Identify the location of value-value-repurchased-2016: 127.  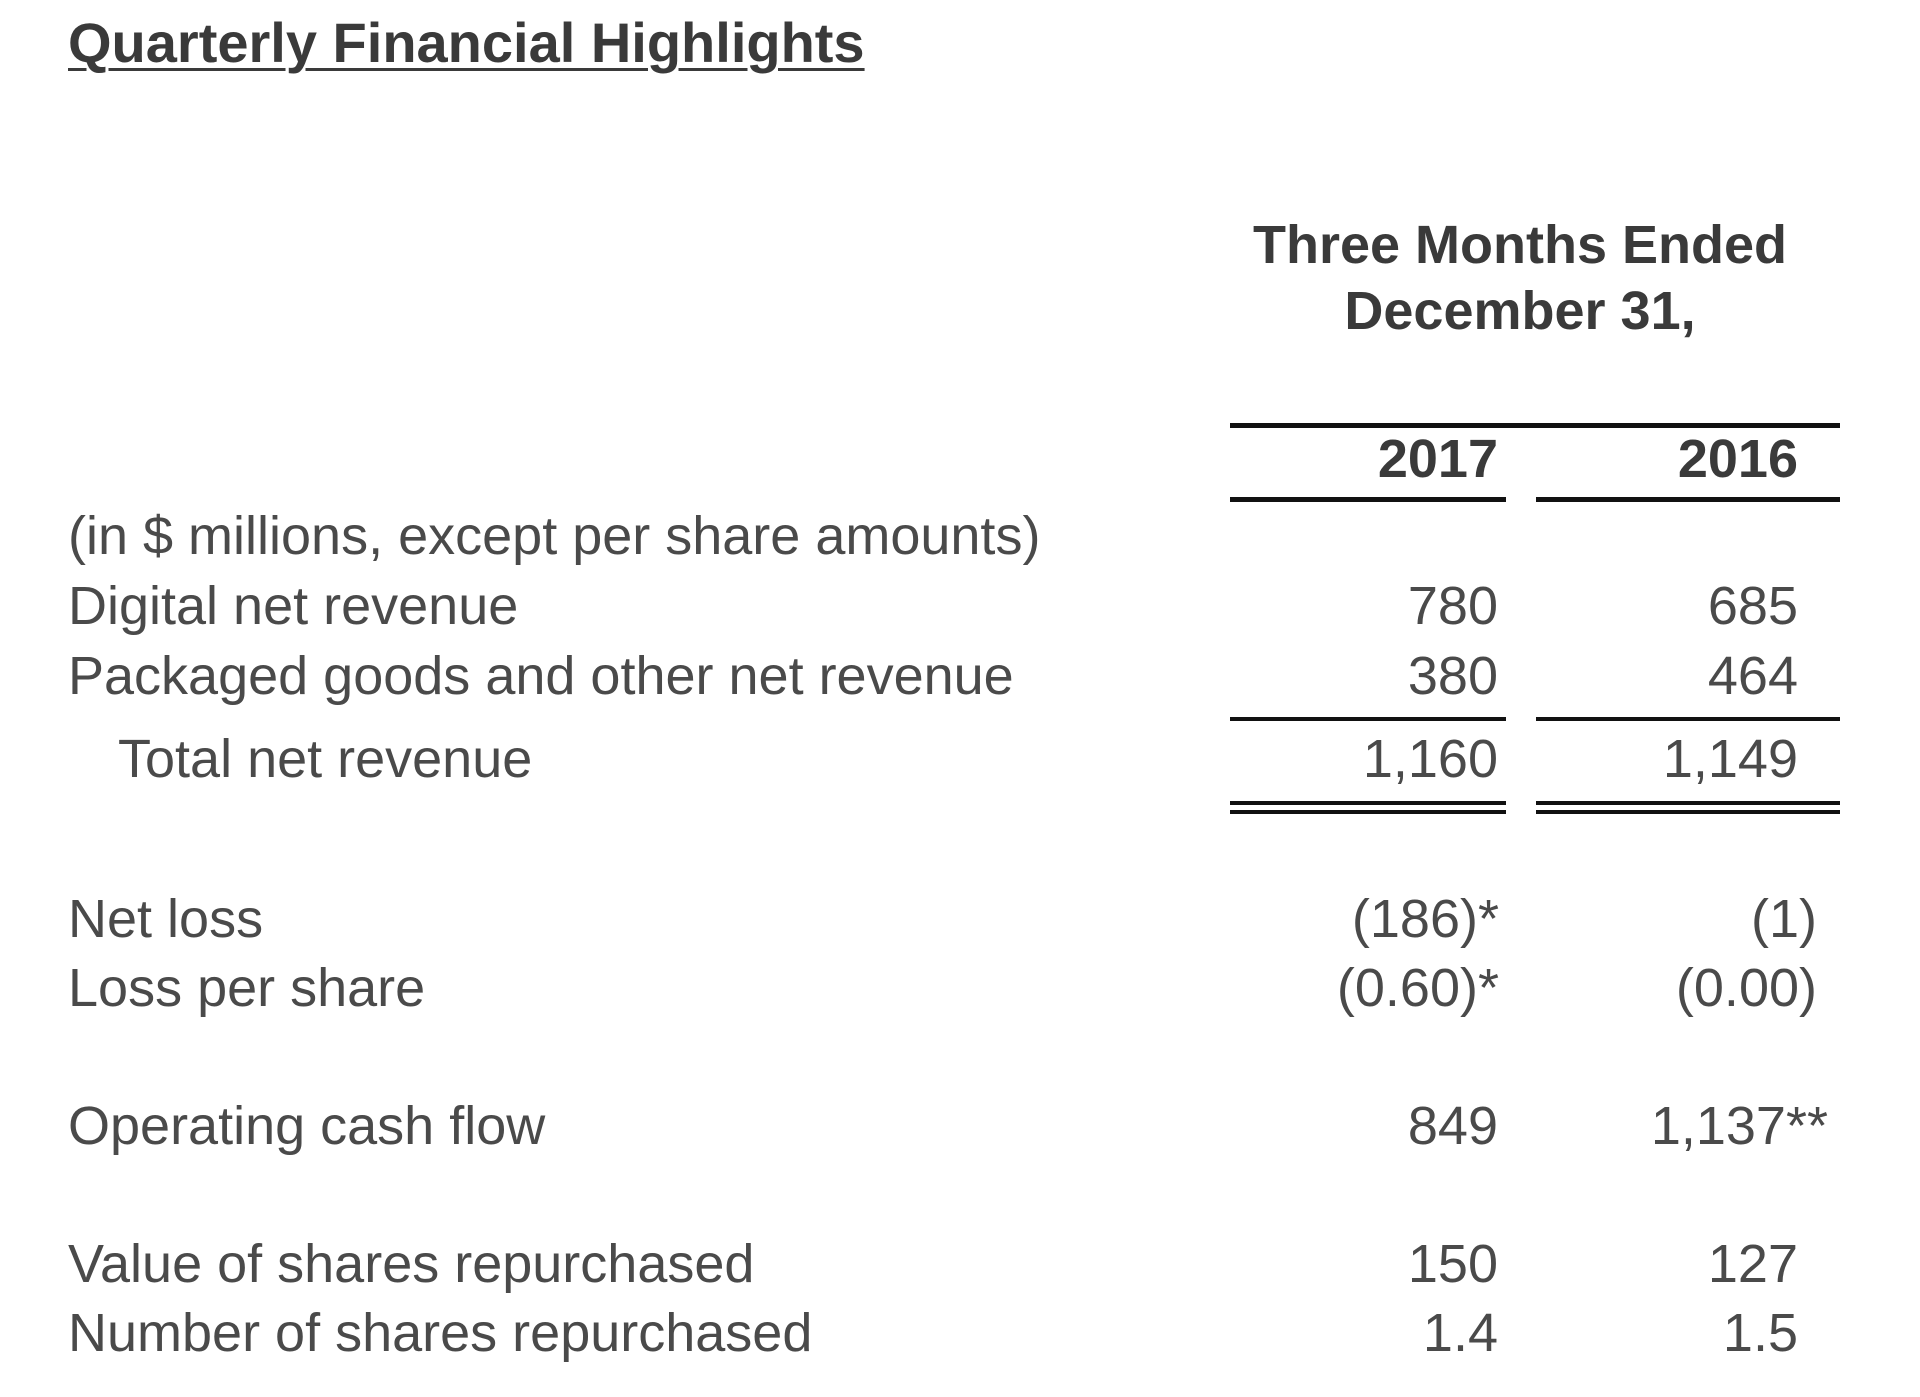
(1752, 1264).